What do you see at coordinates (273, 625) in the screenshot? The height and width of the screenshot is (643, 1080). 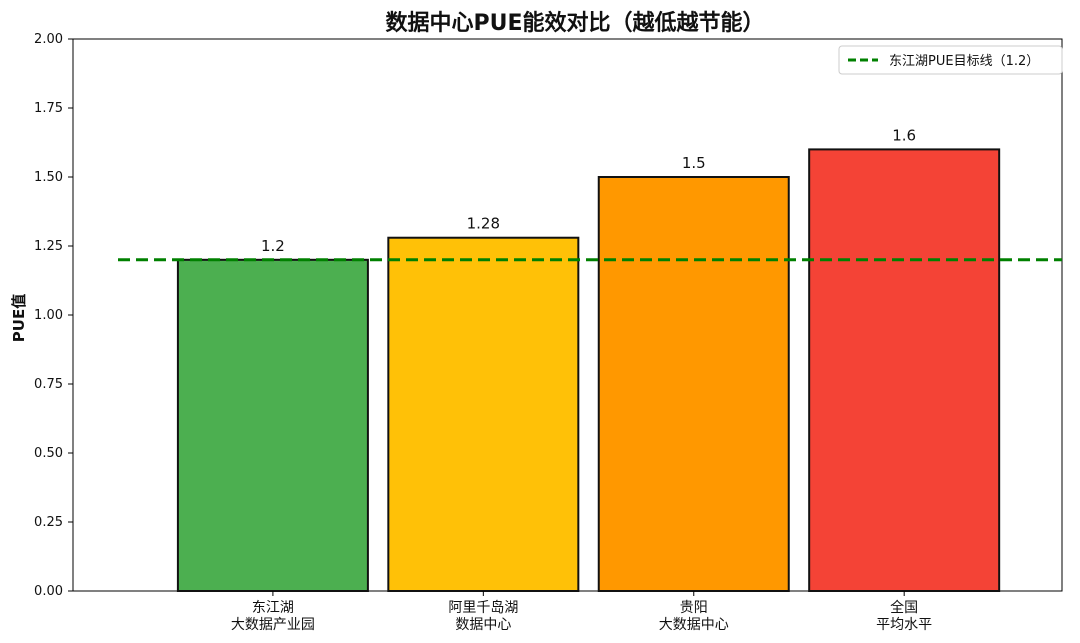 I see `x-tick-label-1-line-2: 大数据产业园` at bounding box center [273, 625].